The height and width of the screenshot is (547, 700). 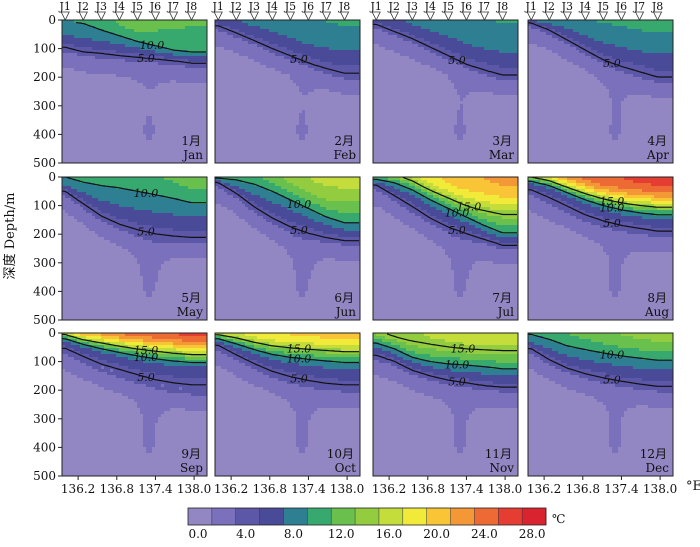 I want to click on month-label-cn: 2月, so click(x=344, y=141).